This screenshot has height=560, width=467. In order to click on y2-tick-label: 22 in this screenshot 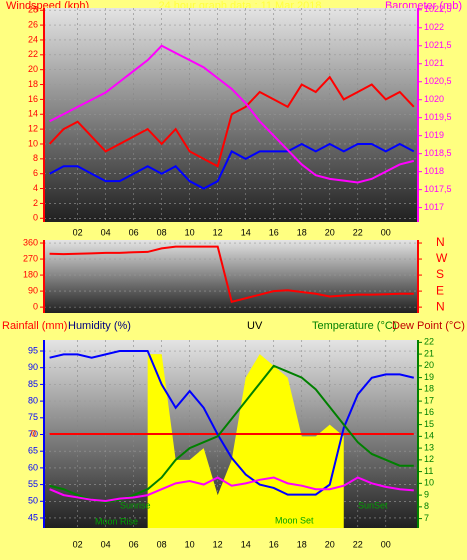, I will do `click(429, 342)`.